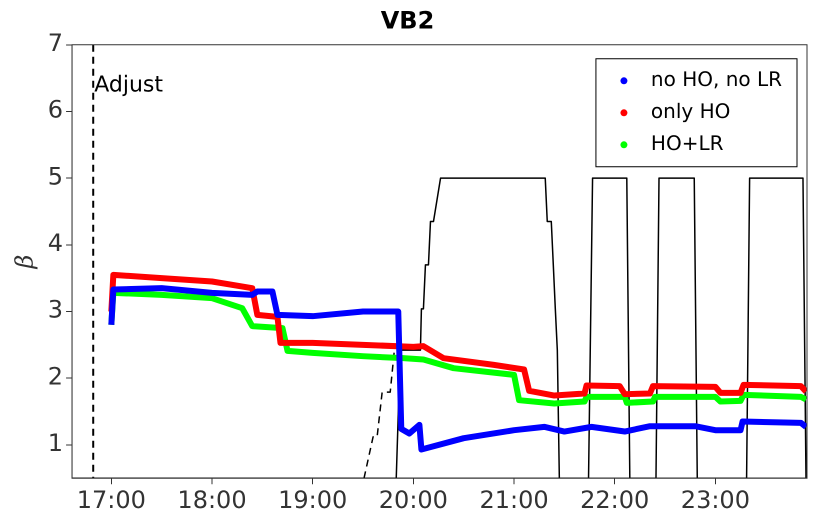  What do you see at coordinates (212, 500) in the screenshot?
I see `x-tick-label: 18:00` at bounding box center [212, 500].